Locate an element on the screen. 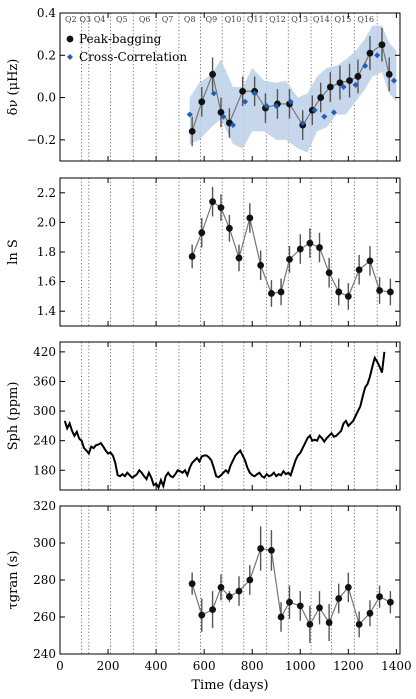  quarter-label: Q12 is located at coordinates (277, 19).